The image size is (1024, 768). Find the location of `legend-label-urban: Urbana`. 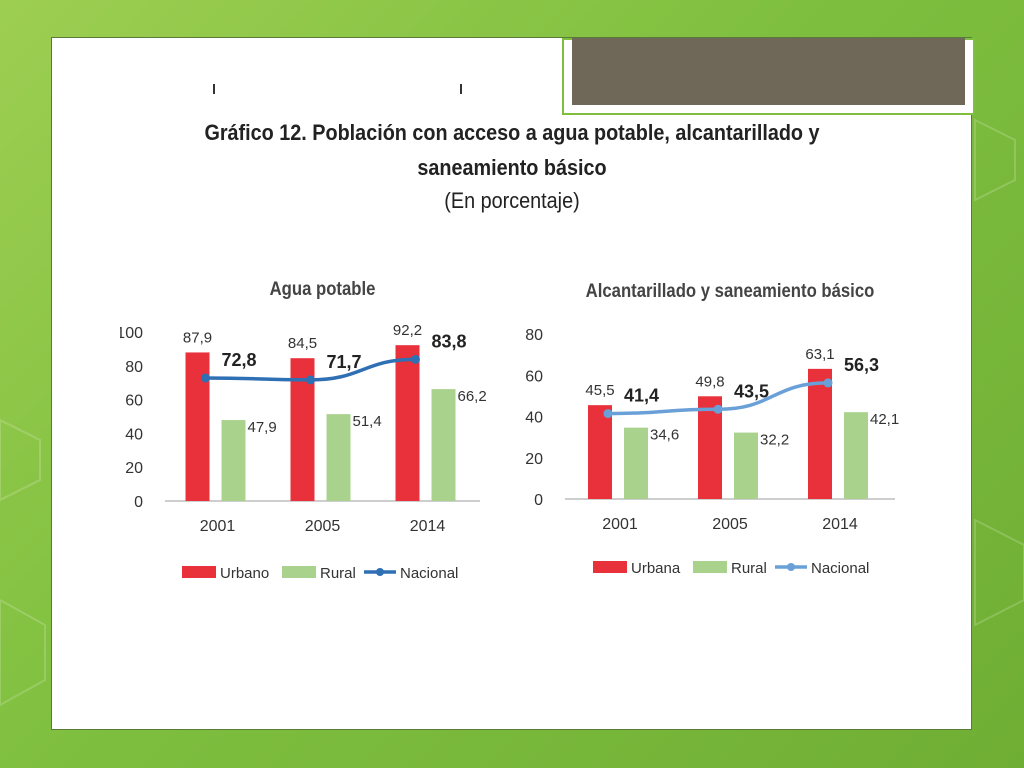

legend-label-urban: Urbana is located at coordinates (656, 568).